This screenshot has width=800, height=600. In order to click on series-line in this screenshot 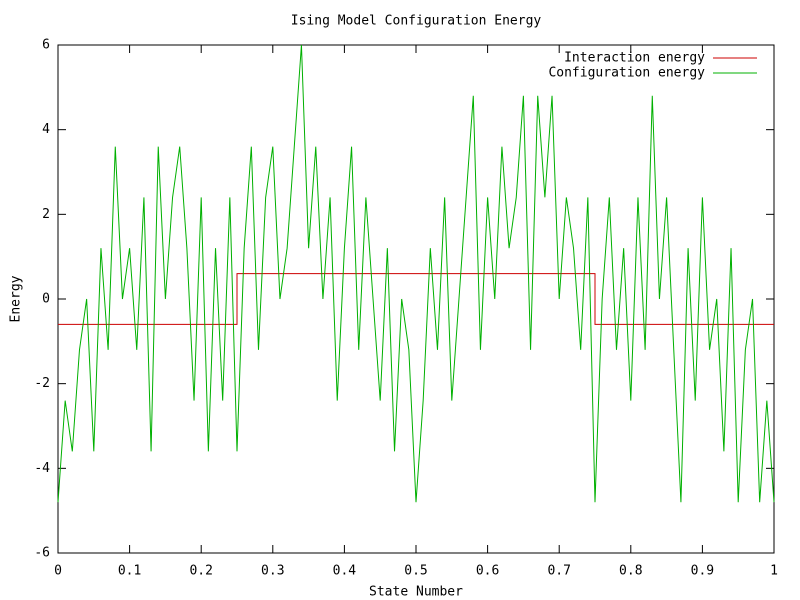, I will do `click(416, 299)`.